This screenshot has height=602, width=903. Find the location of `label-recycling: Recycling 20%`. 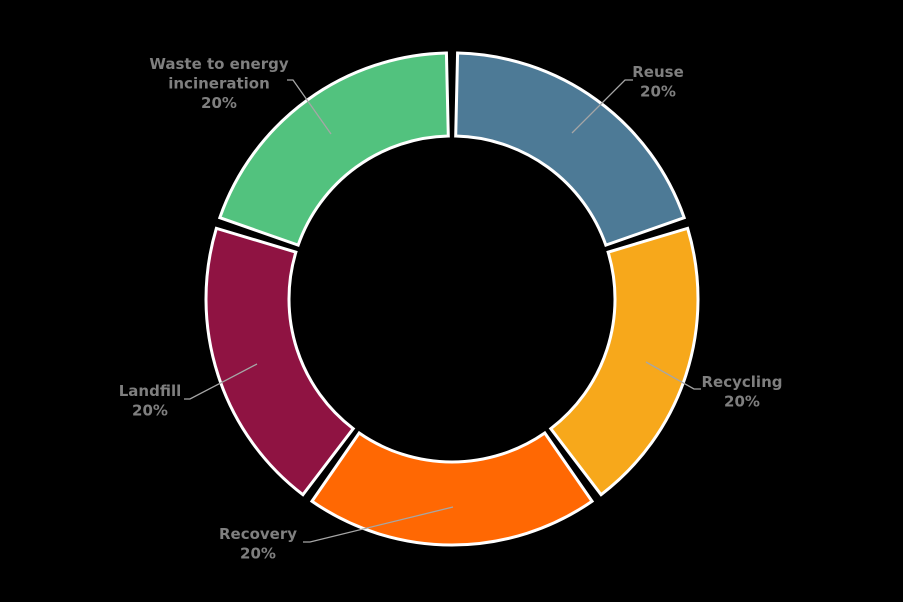

label-recycling: Recycling 20% is located at coordinates (742, 392).